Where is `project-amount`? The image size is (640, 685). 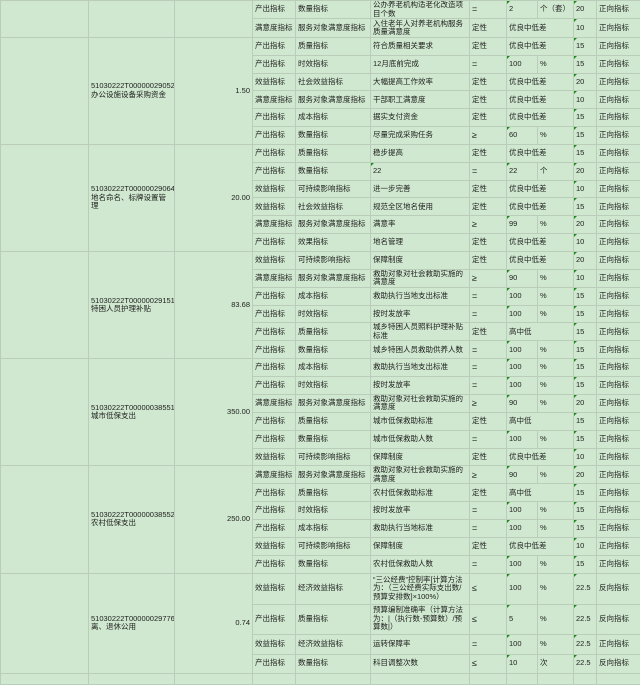
project-amount is located at coordinates (214, 19).